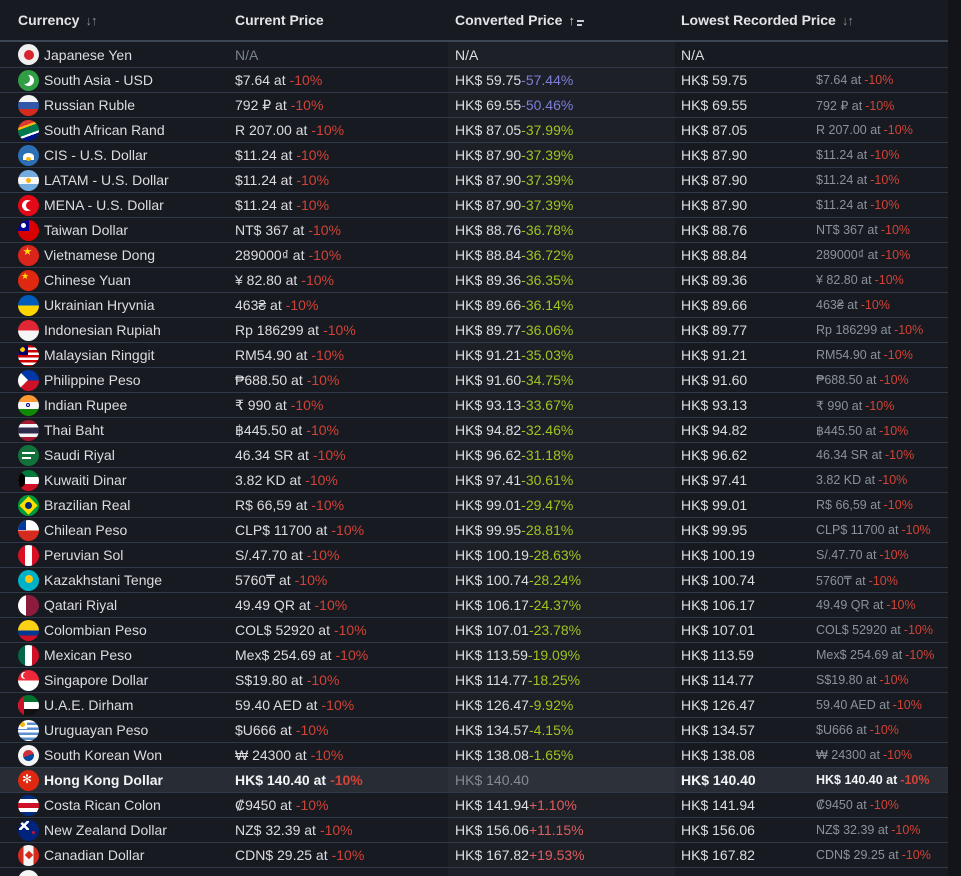 Image resolution: width=961 pixels, height=876 pixels. Describe the element at coordinates (28, 730) in the screenshot. I see `uy-flag-icon` at that location.